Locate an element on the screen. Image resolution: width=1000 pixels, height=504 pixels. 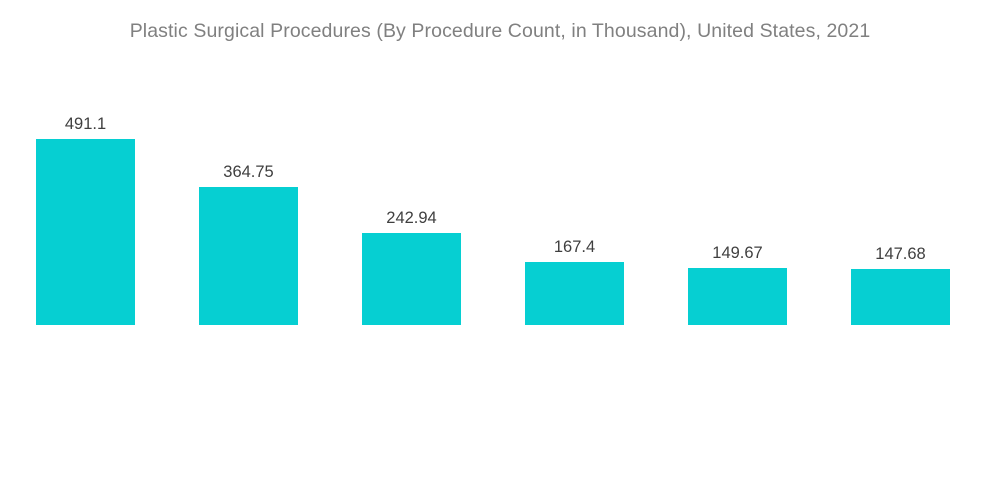
bar-value-label: 149.67 is located at coordinates (737, 253).